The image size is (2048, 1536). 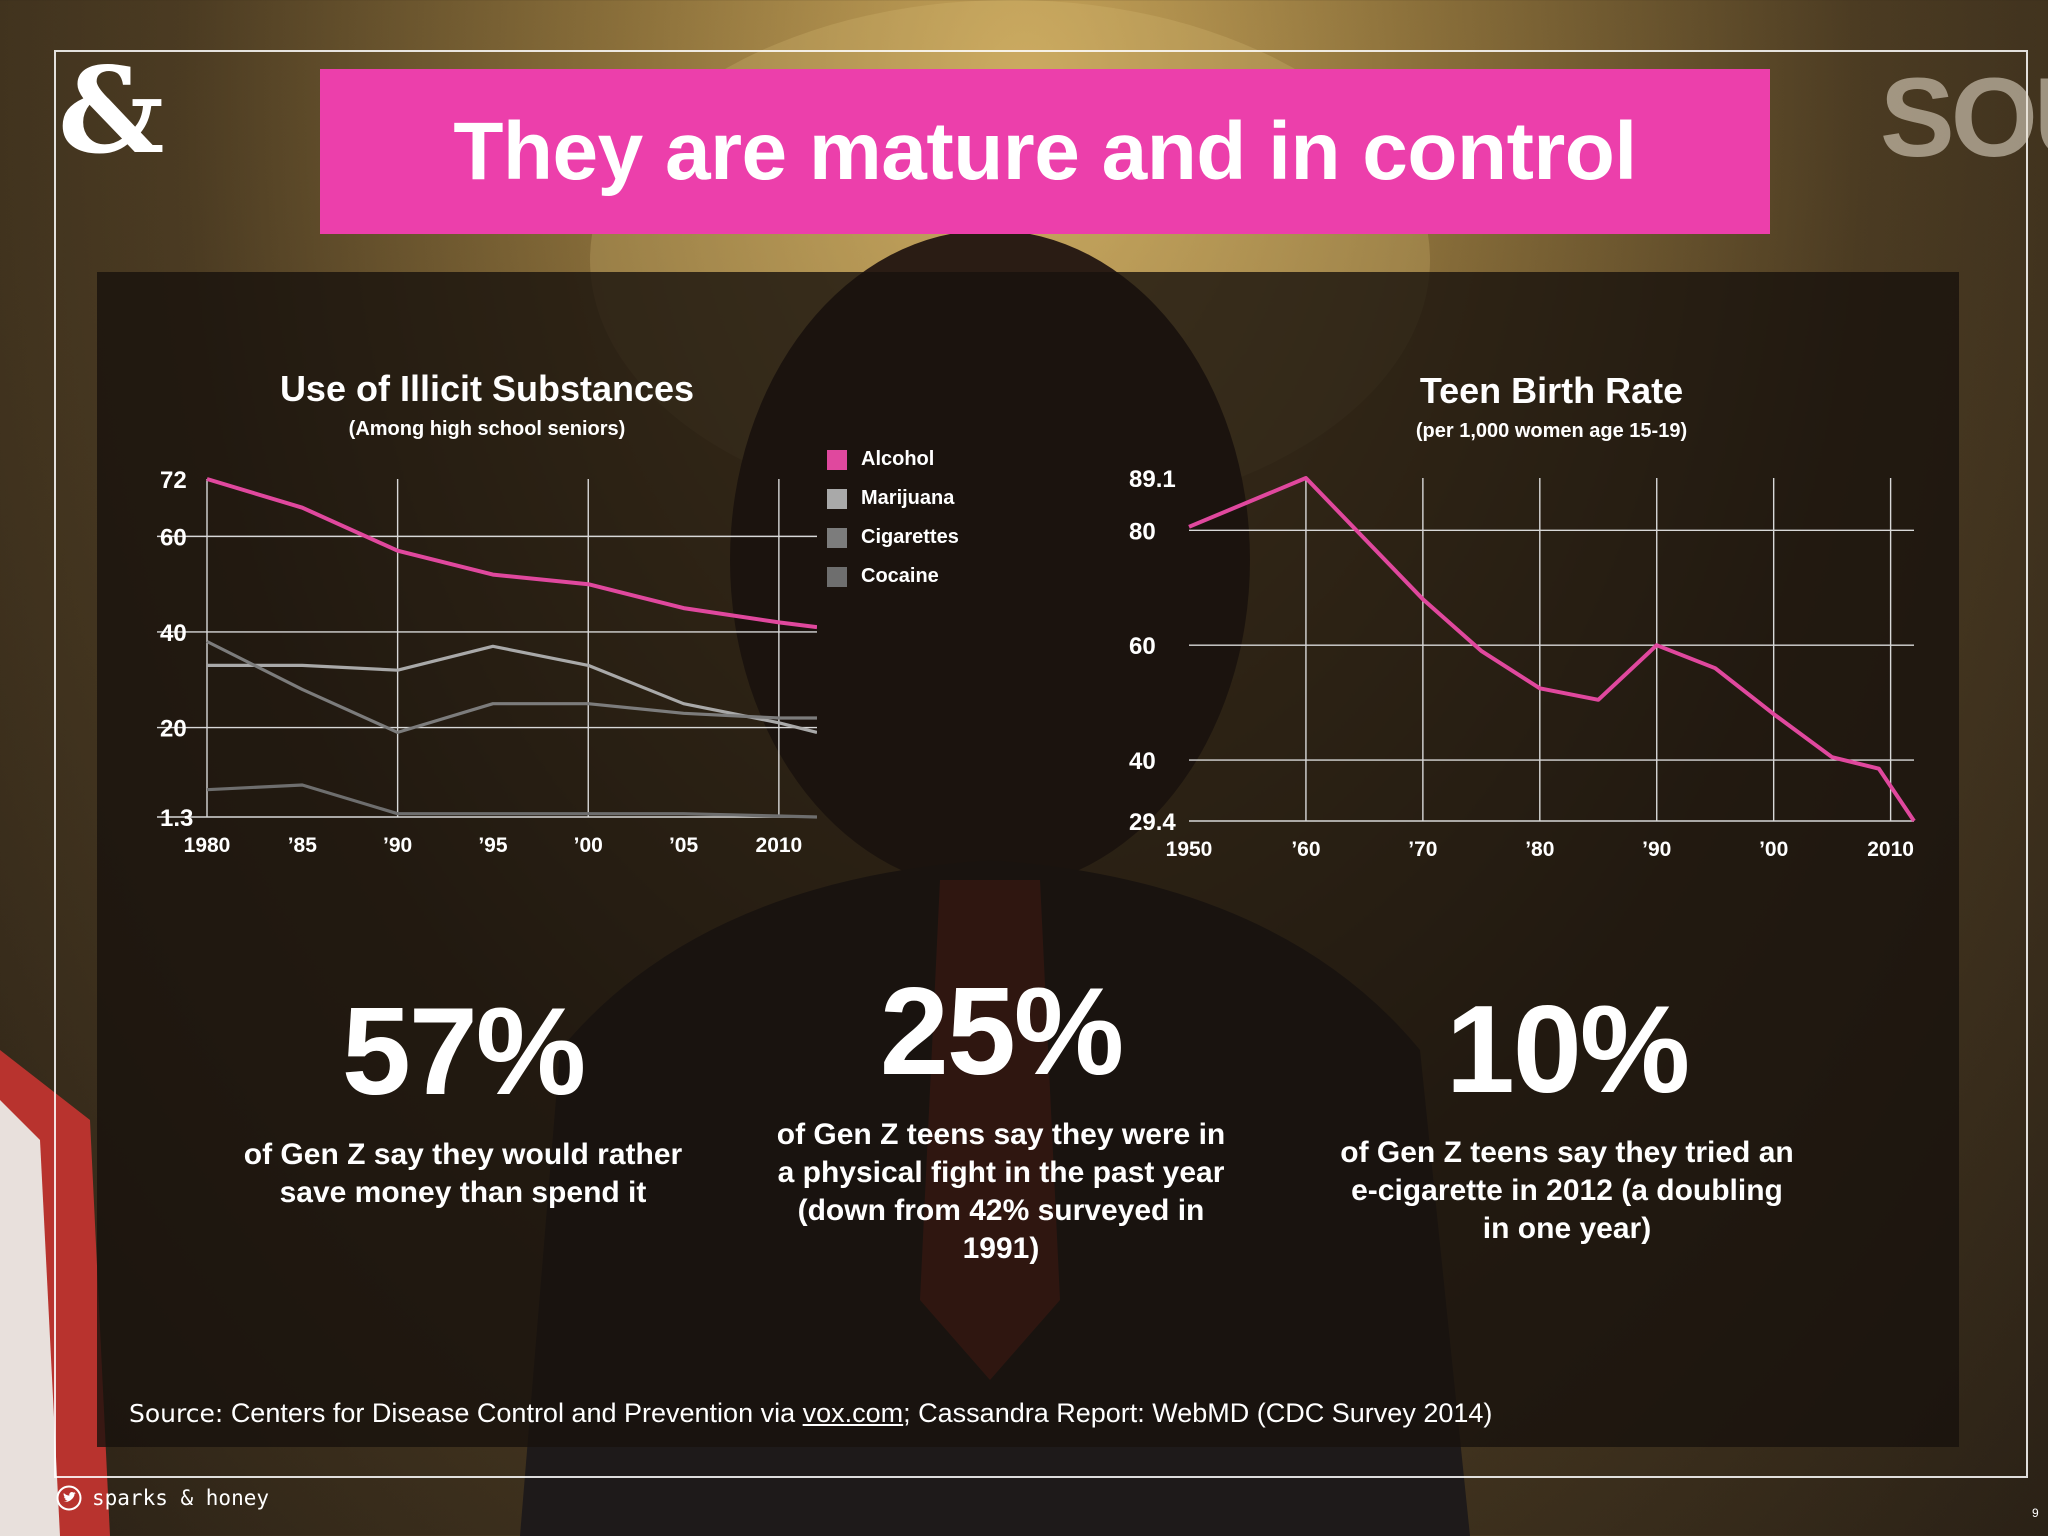 What do you see at coordinates (1551, 431) in the screenshot?
I see `chart-subtitle: (per 1,000 women age 15-19)` at bounding box center [1551, 431].